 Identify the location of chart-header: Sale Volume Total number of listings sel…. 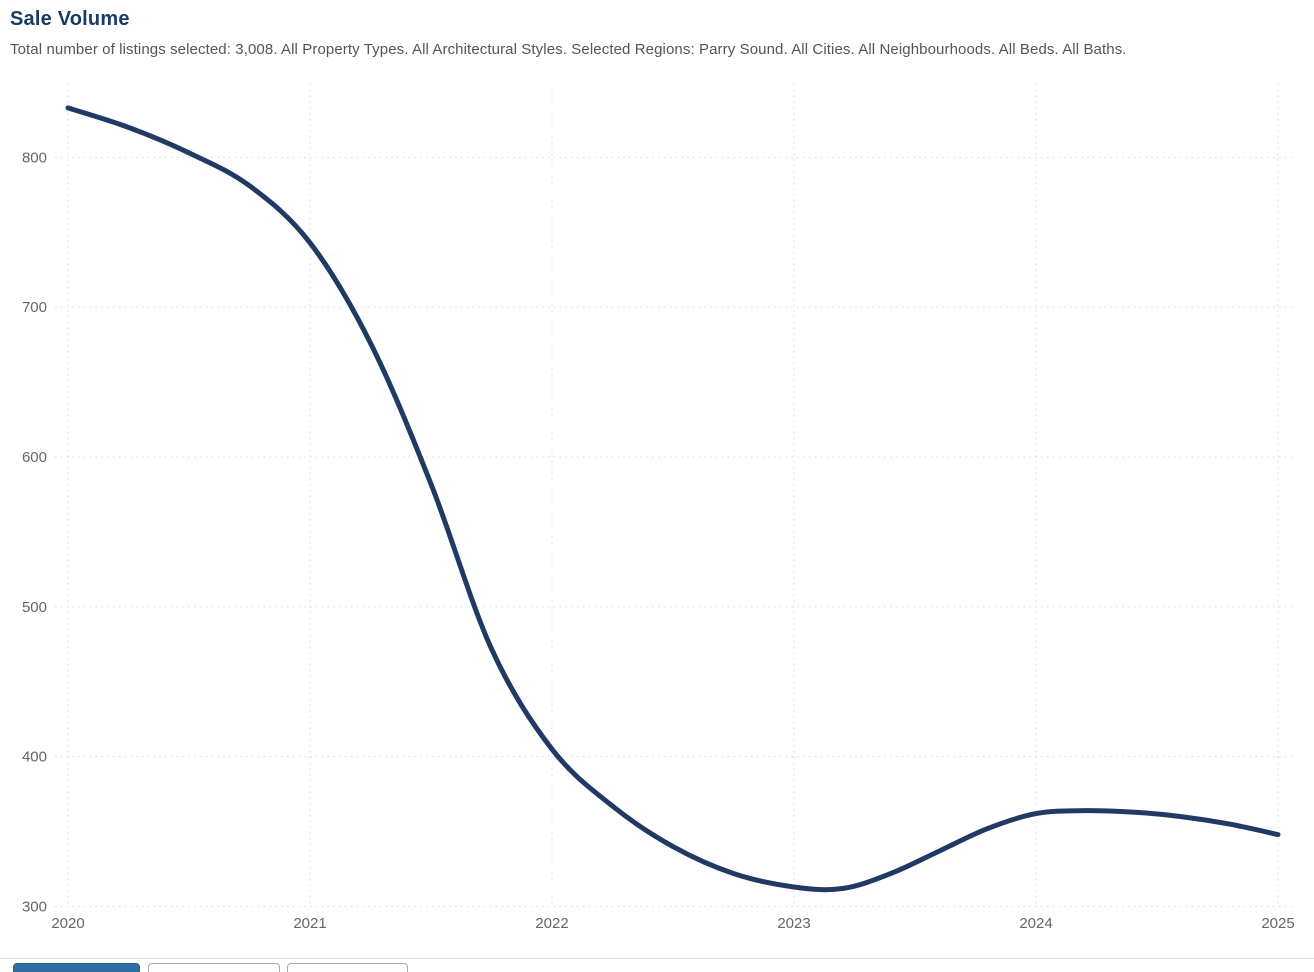
(655, 33).